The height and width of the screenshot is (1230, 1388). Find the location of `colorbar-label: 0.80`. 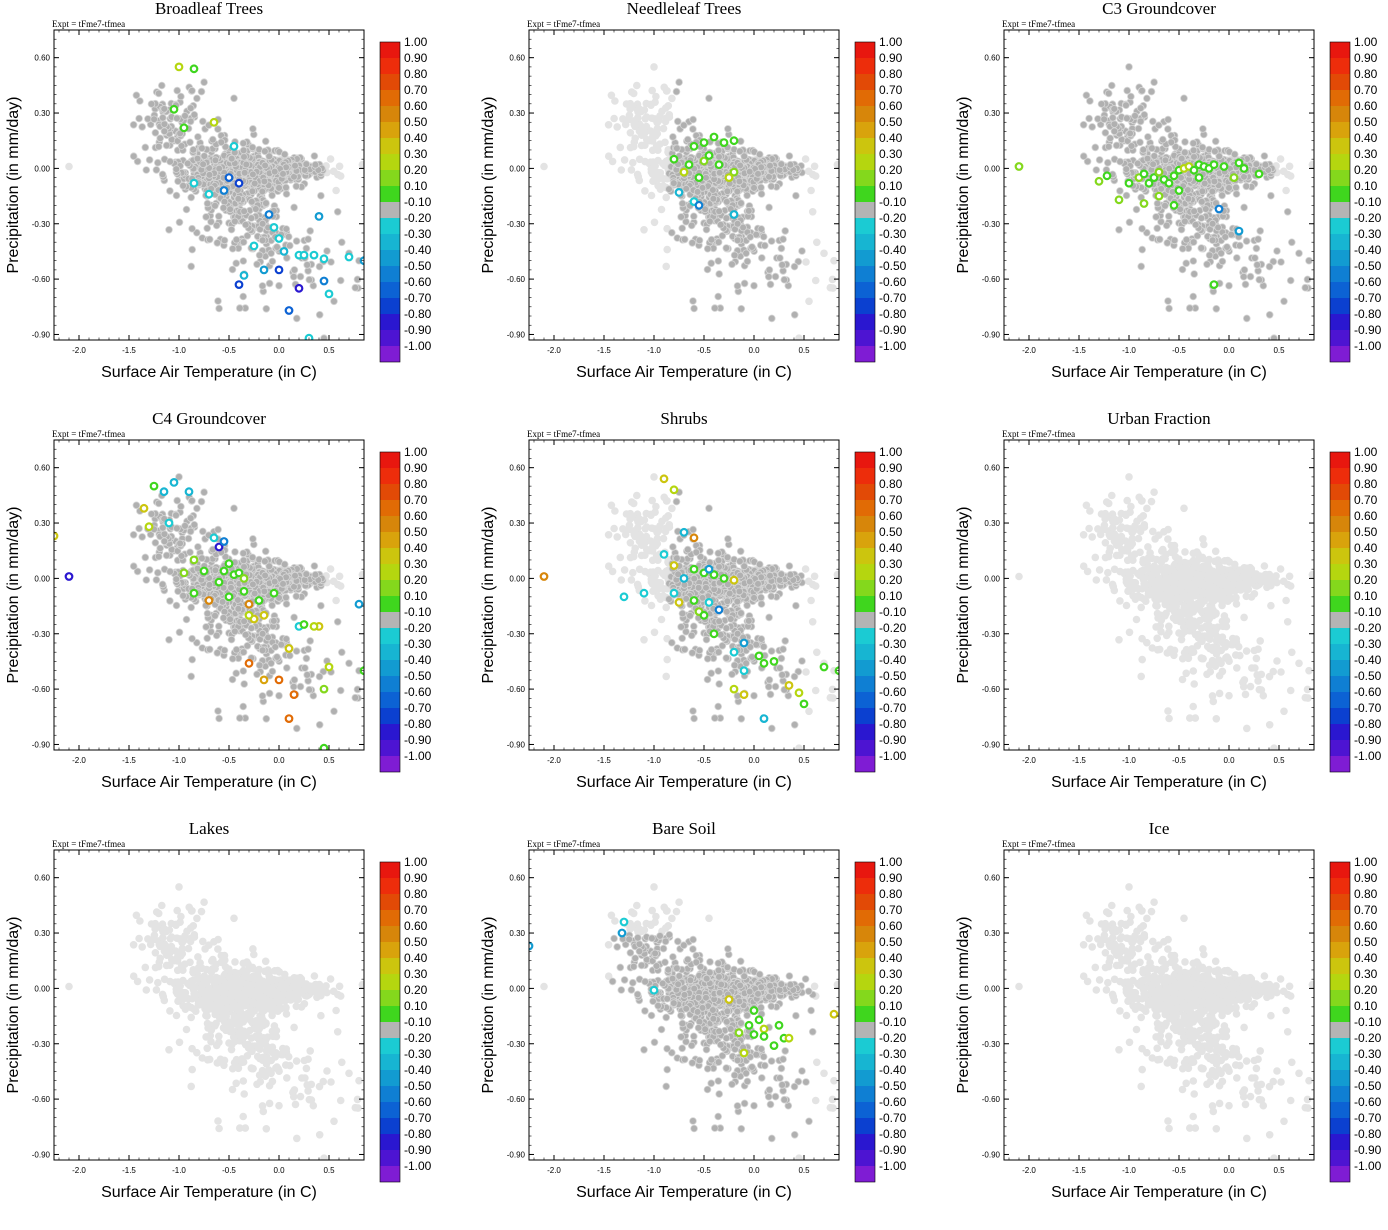

colorbar-label: 0.80 is located at coordinates (891, 74).